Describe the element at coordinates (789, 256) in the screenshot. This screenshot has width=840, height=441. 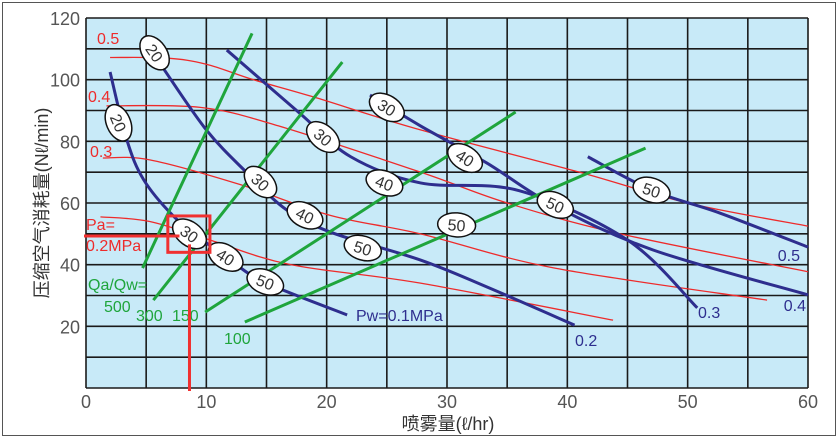
I see `pw-label: 0.5` at that location.